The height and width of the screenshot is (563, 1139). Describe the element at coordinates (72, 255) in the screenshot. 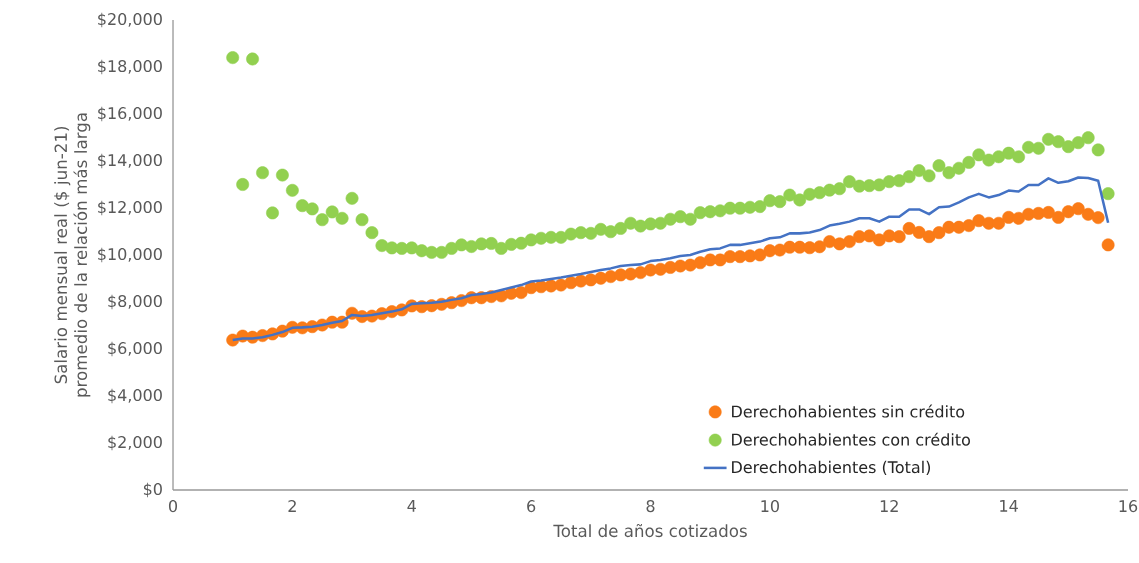

I see `y-axis-title: Salario mensual real ($ jun-21) promedio de la relación más larga` at that location.